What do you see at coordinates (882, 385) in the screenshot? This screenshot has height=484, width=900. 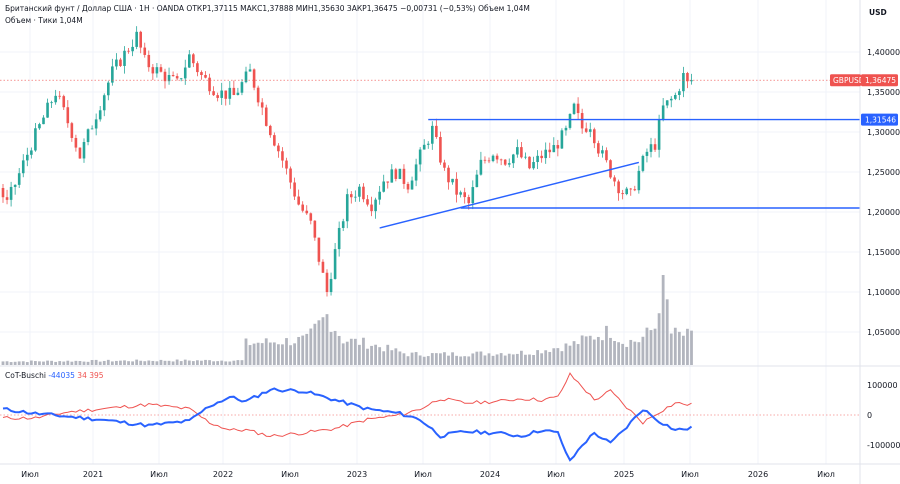 I see `indicator-tick-label: 100000` at bounding box center [882, 385].